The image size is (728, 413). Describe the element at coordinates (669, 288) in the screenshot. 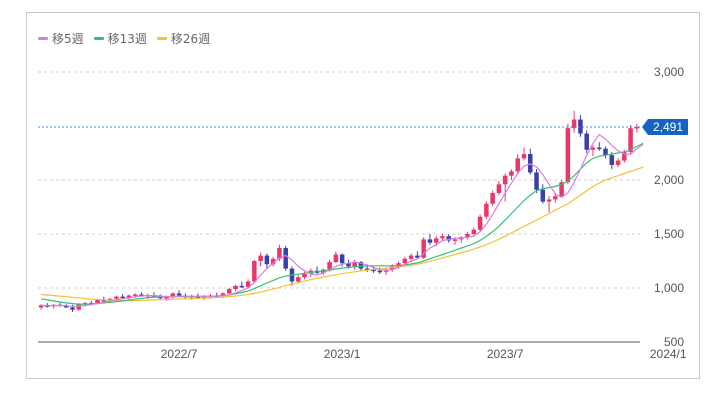

I see `y-tick-label: 1,000` at that location.